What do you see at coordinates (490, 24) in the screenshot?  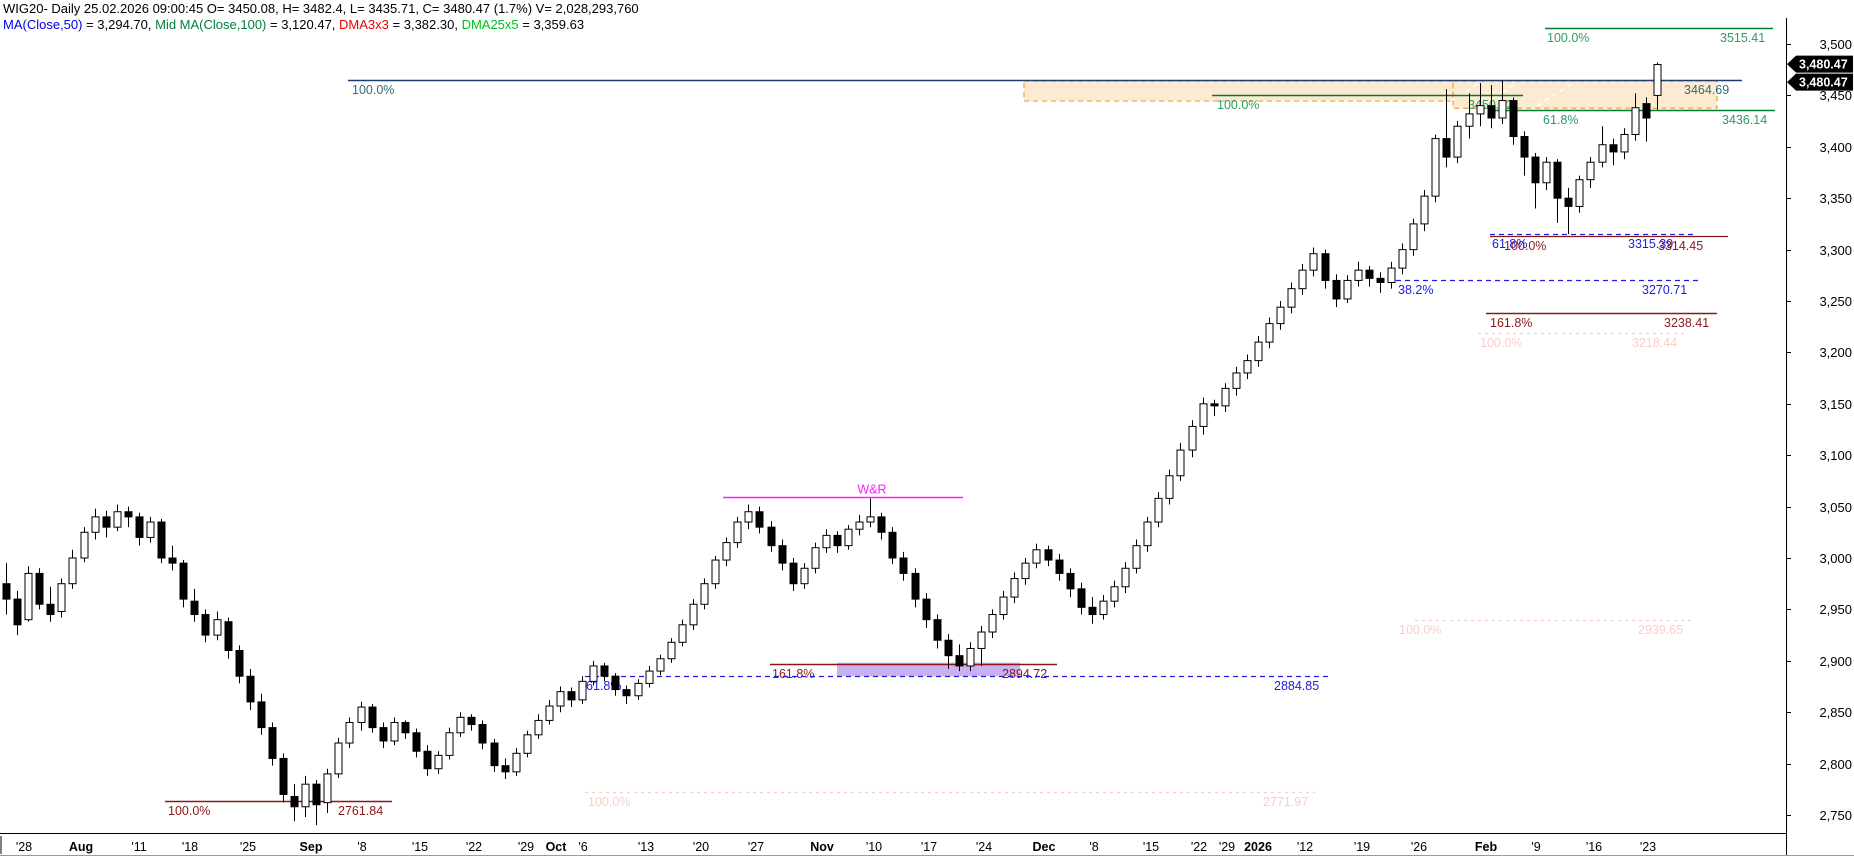 I see `title-indicator-segment: DMA25x5` at bounding box center [490, 24].